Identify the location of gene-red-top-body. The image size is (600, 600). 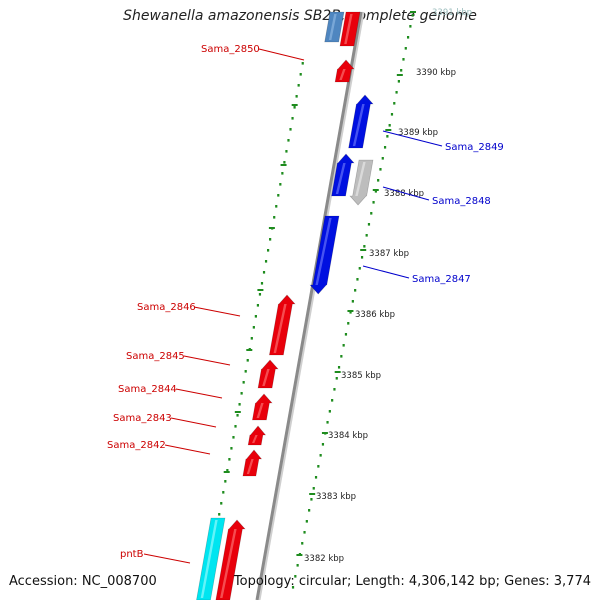
(350, 29).